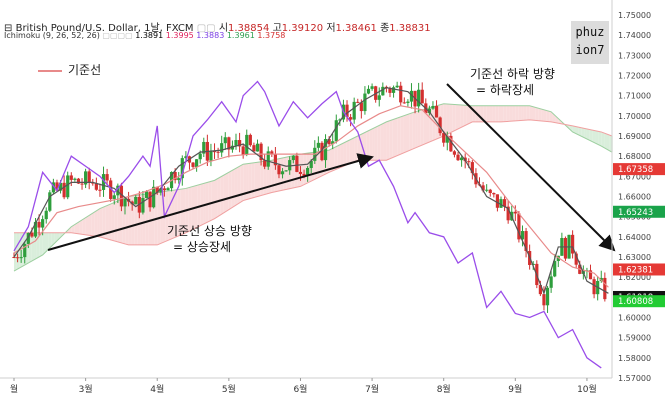 The image size is (665, 402). What do you see at coordinates (202, 247) in the screenshot?
I see `uptrend-line2: = 상승장세` at bounding box center [202, 247].